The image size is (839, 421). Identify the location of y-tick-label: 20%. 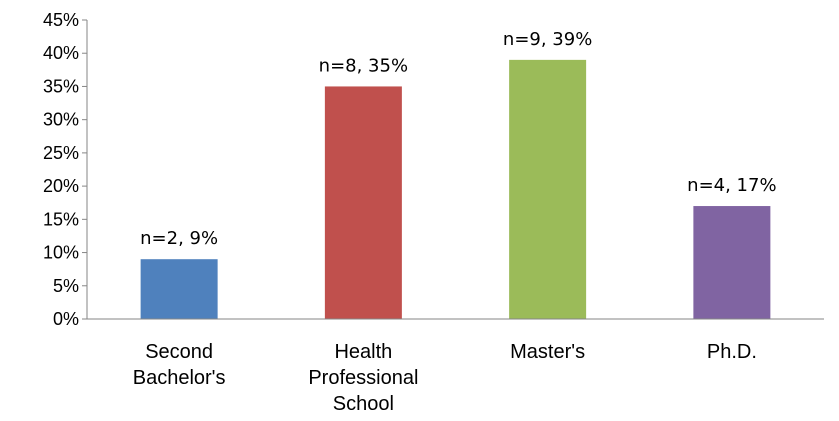
(61, 186).